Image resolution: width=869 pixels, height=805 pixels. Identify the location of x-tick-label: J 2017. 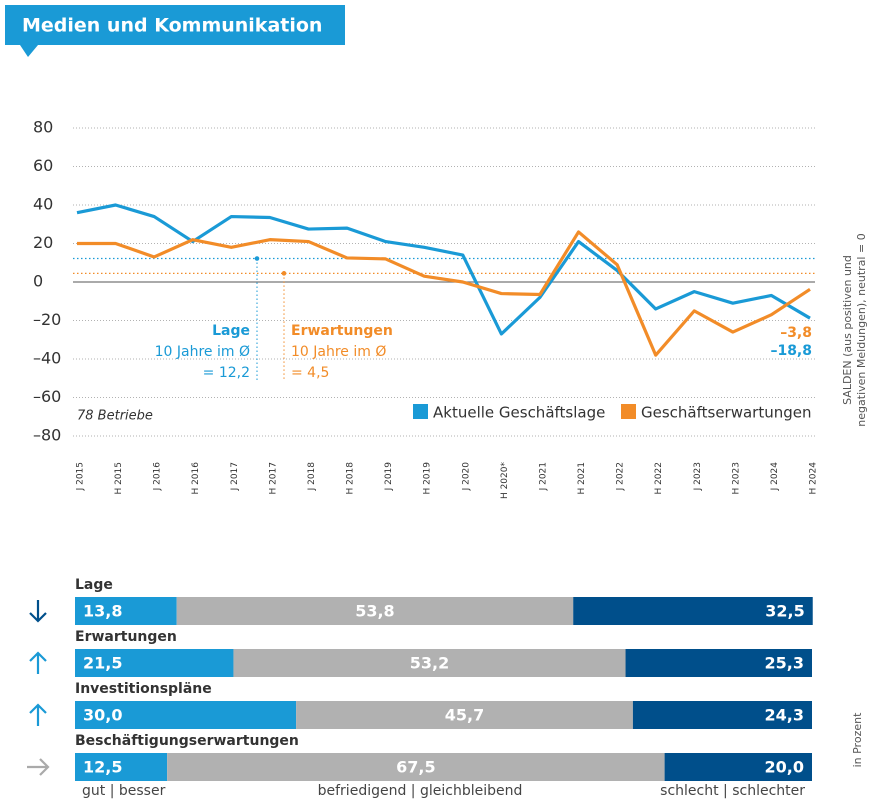
(235, 476).